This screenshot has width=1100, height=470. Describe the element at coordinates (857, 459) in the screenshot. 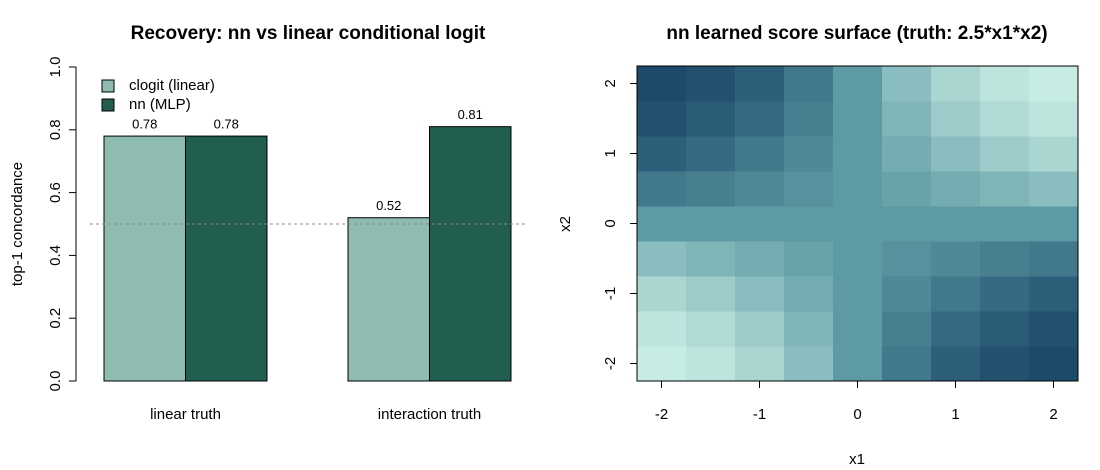

I see `x-axis-label: x1` at that location.